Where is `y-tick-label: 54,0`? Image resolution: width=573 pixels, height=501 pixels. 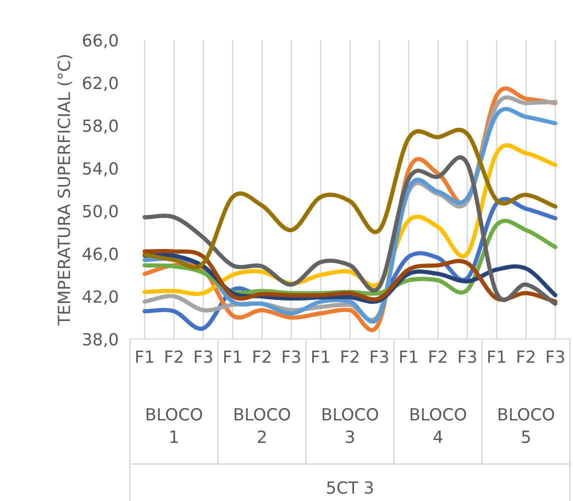
y-tick-label: 54,0 is located at coordinates (100, 169).